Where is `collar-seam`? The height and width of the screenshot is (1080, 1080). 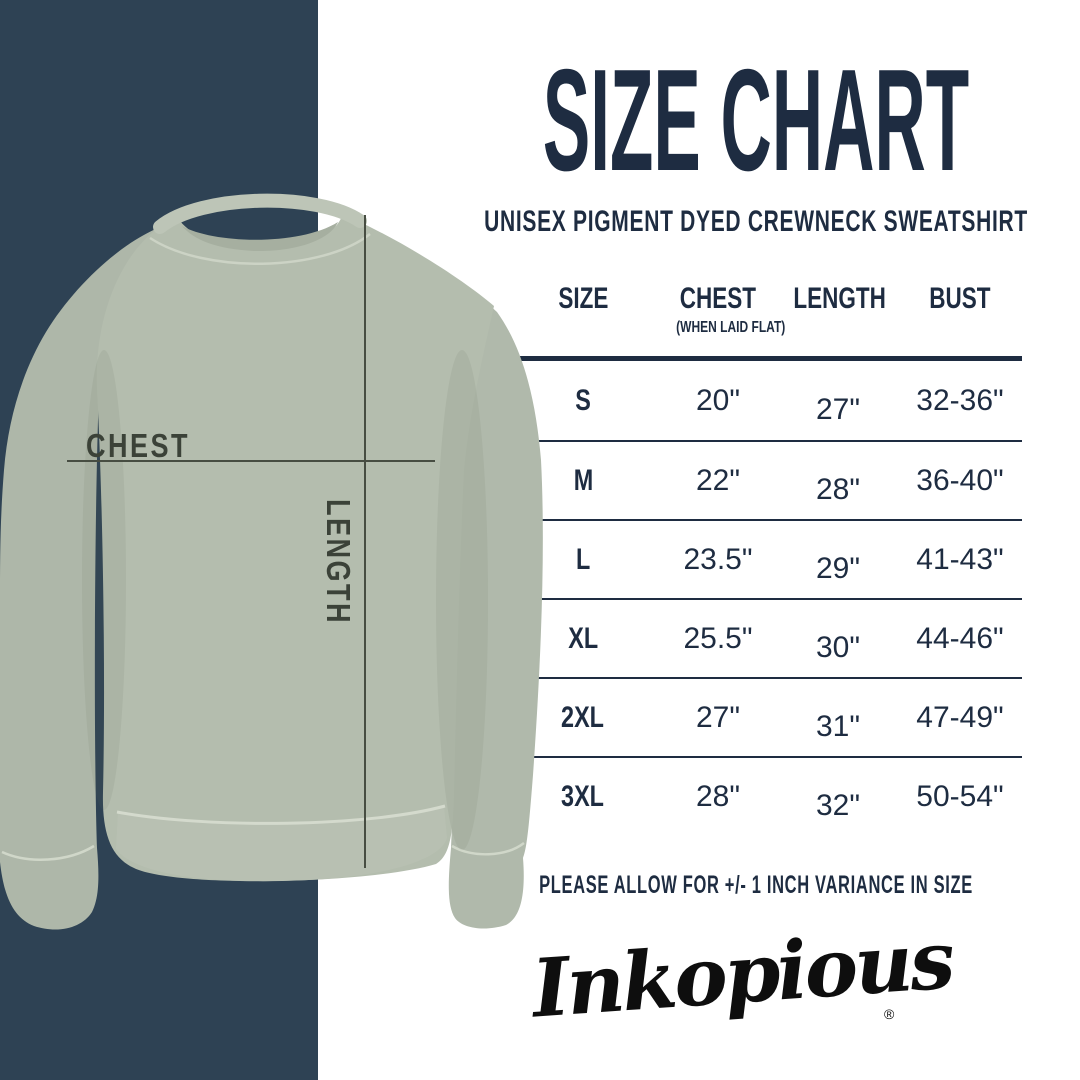 collar-seam is located at coordinates (260, 249).